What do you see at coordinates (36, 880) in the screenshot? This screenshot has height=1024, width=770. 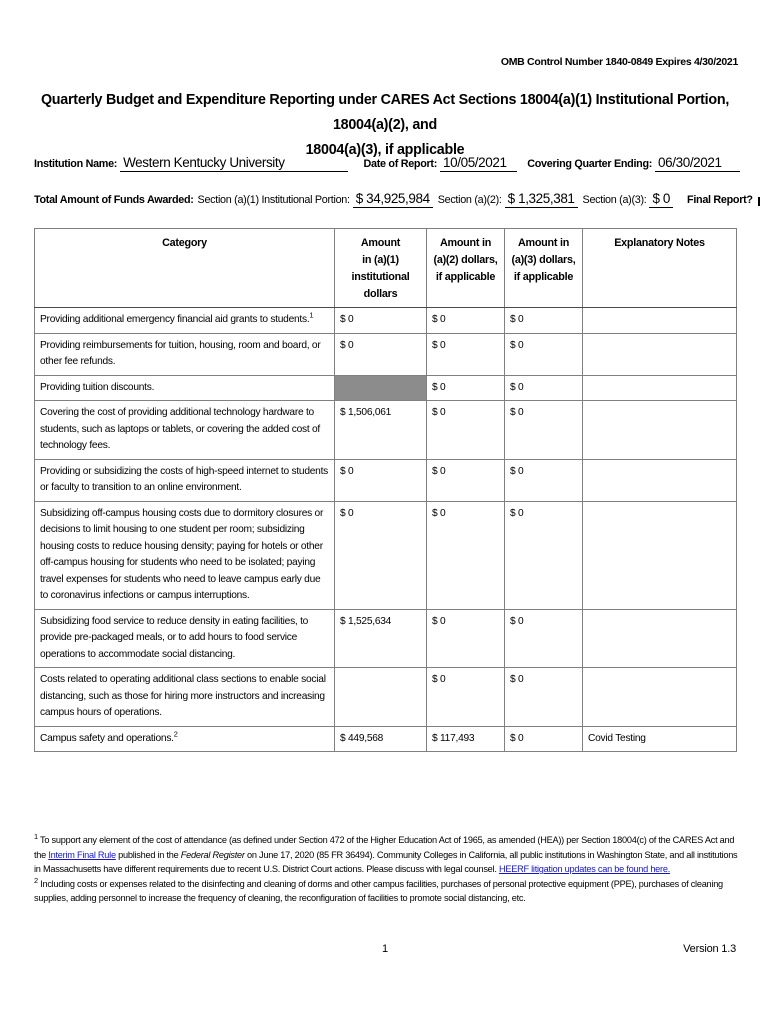 I see `footnote-2-marker: 2` at bounding box center [36, 880].